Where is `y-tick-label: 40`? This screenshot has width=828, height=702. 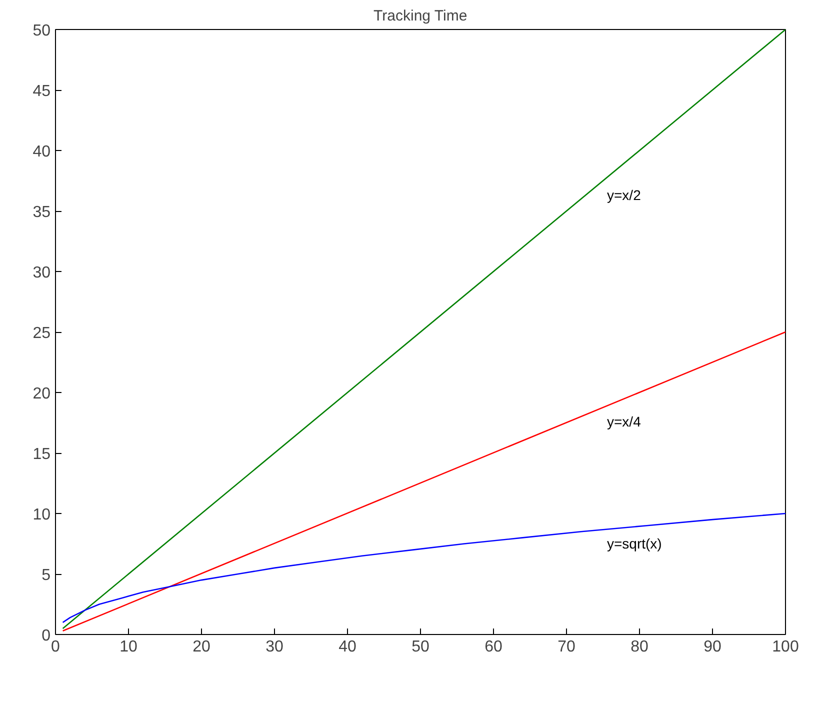
y-tick-label: 40 is located at coordinates (41, 152).